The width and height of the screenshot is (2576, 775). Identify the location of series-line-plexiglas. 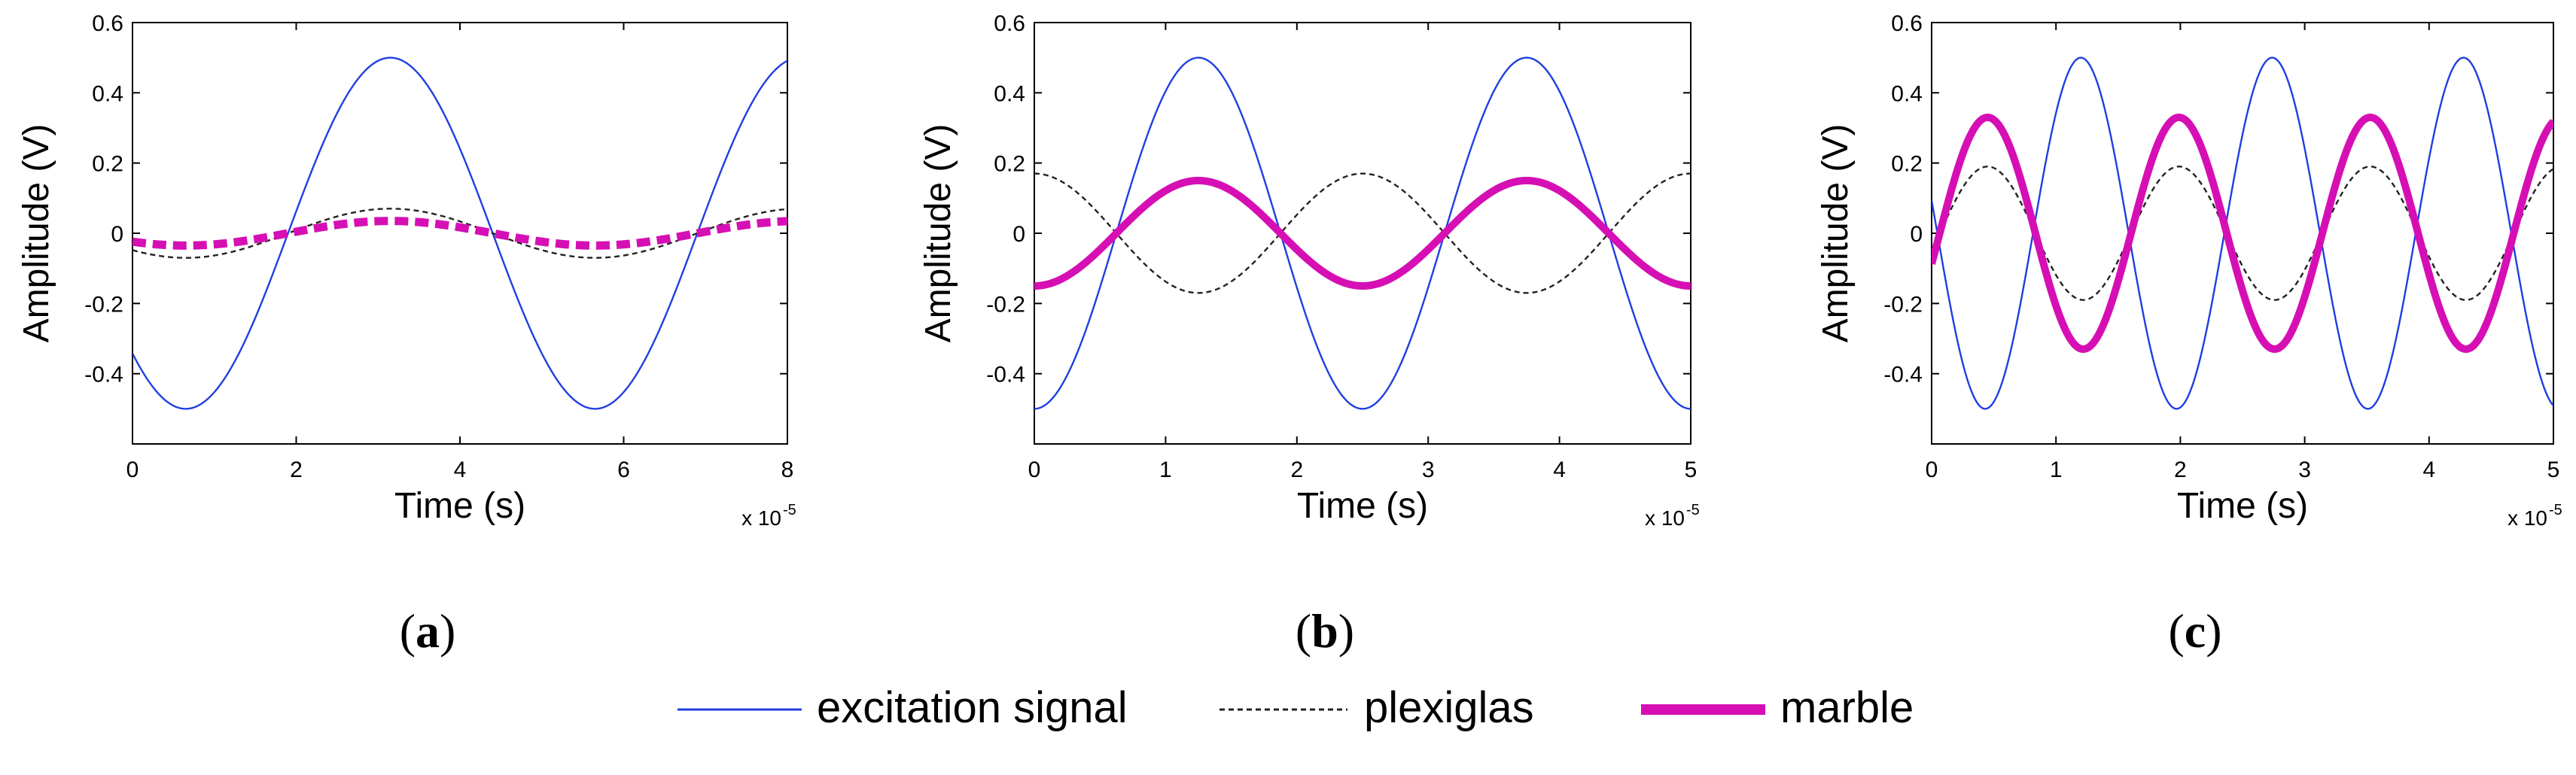
(1363, 233).